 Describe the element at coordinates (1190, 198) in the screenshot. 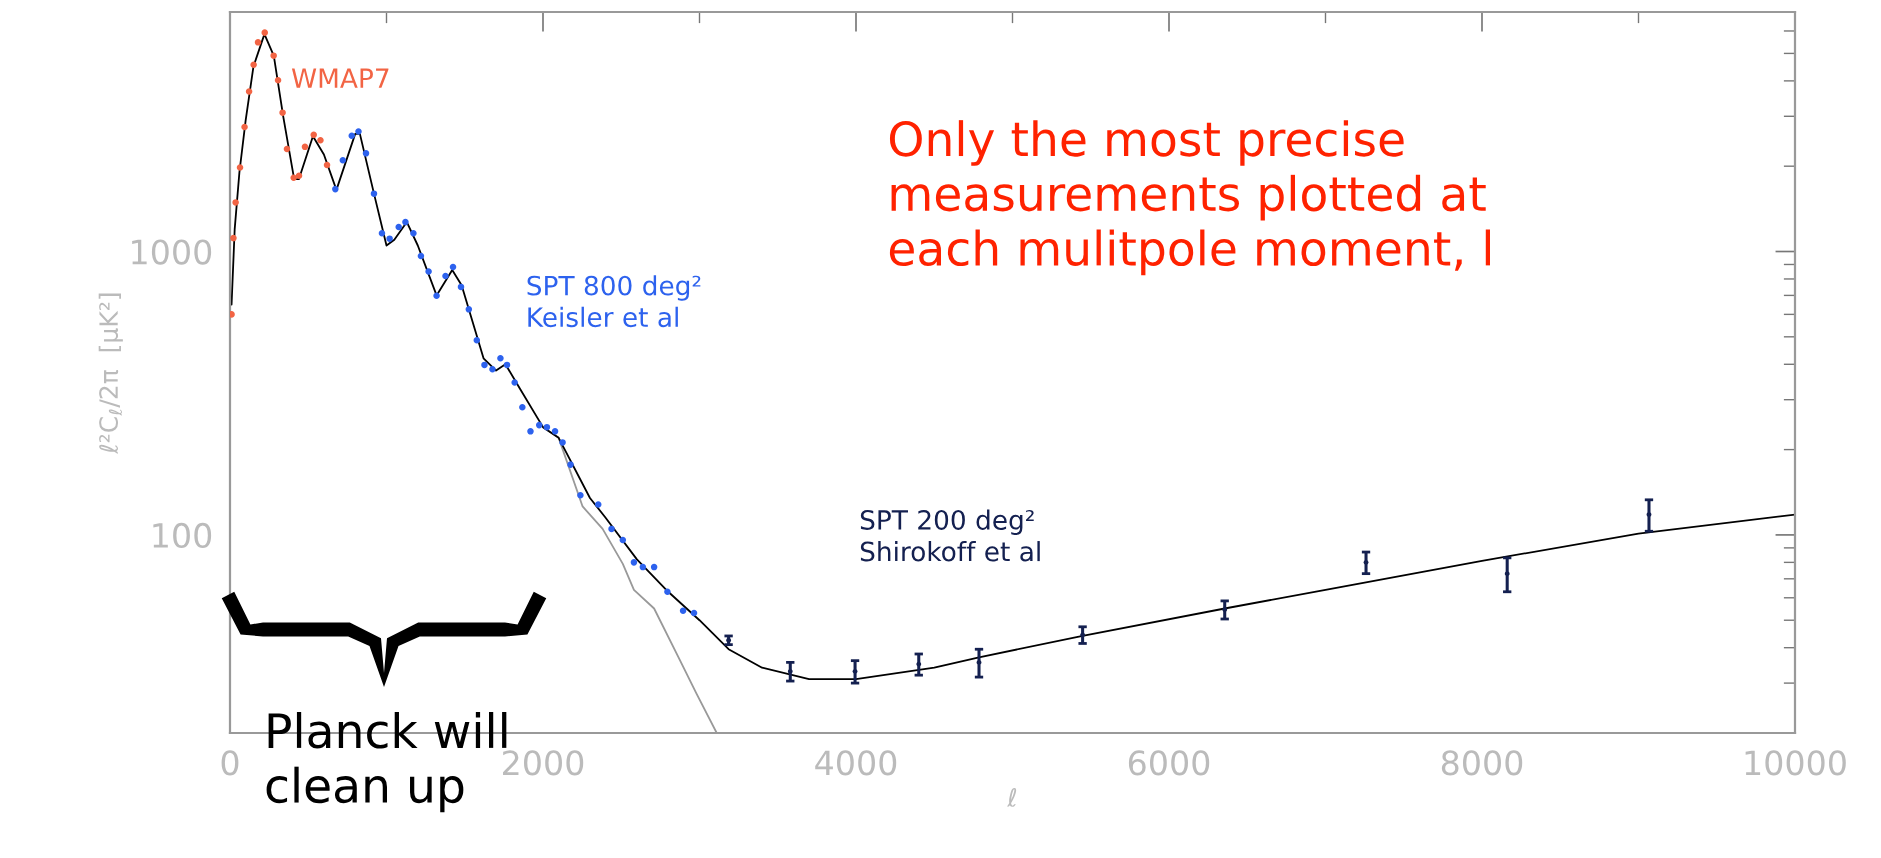

I see `annotation: Only the most precise measurements plotted at each mulitpole moment, l` at that location.